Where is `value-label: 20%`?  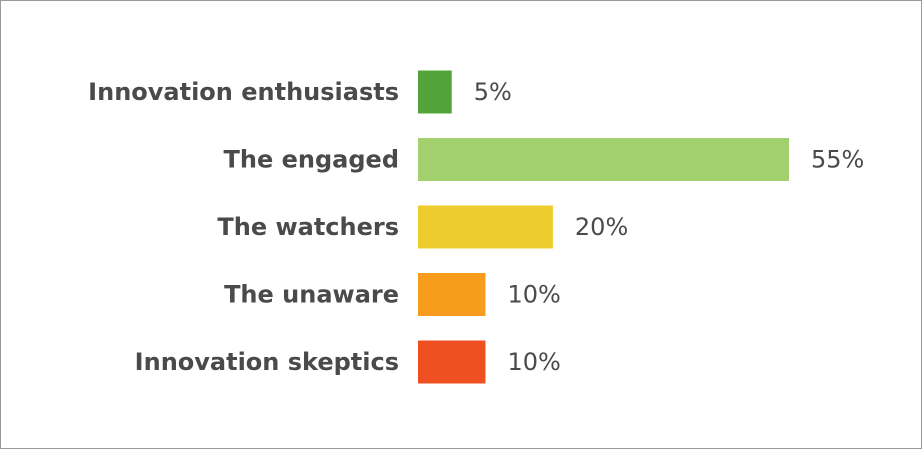
value-label: 20% is located at coordinates (601, 227).